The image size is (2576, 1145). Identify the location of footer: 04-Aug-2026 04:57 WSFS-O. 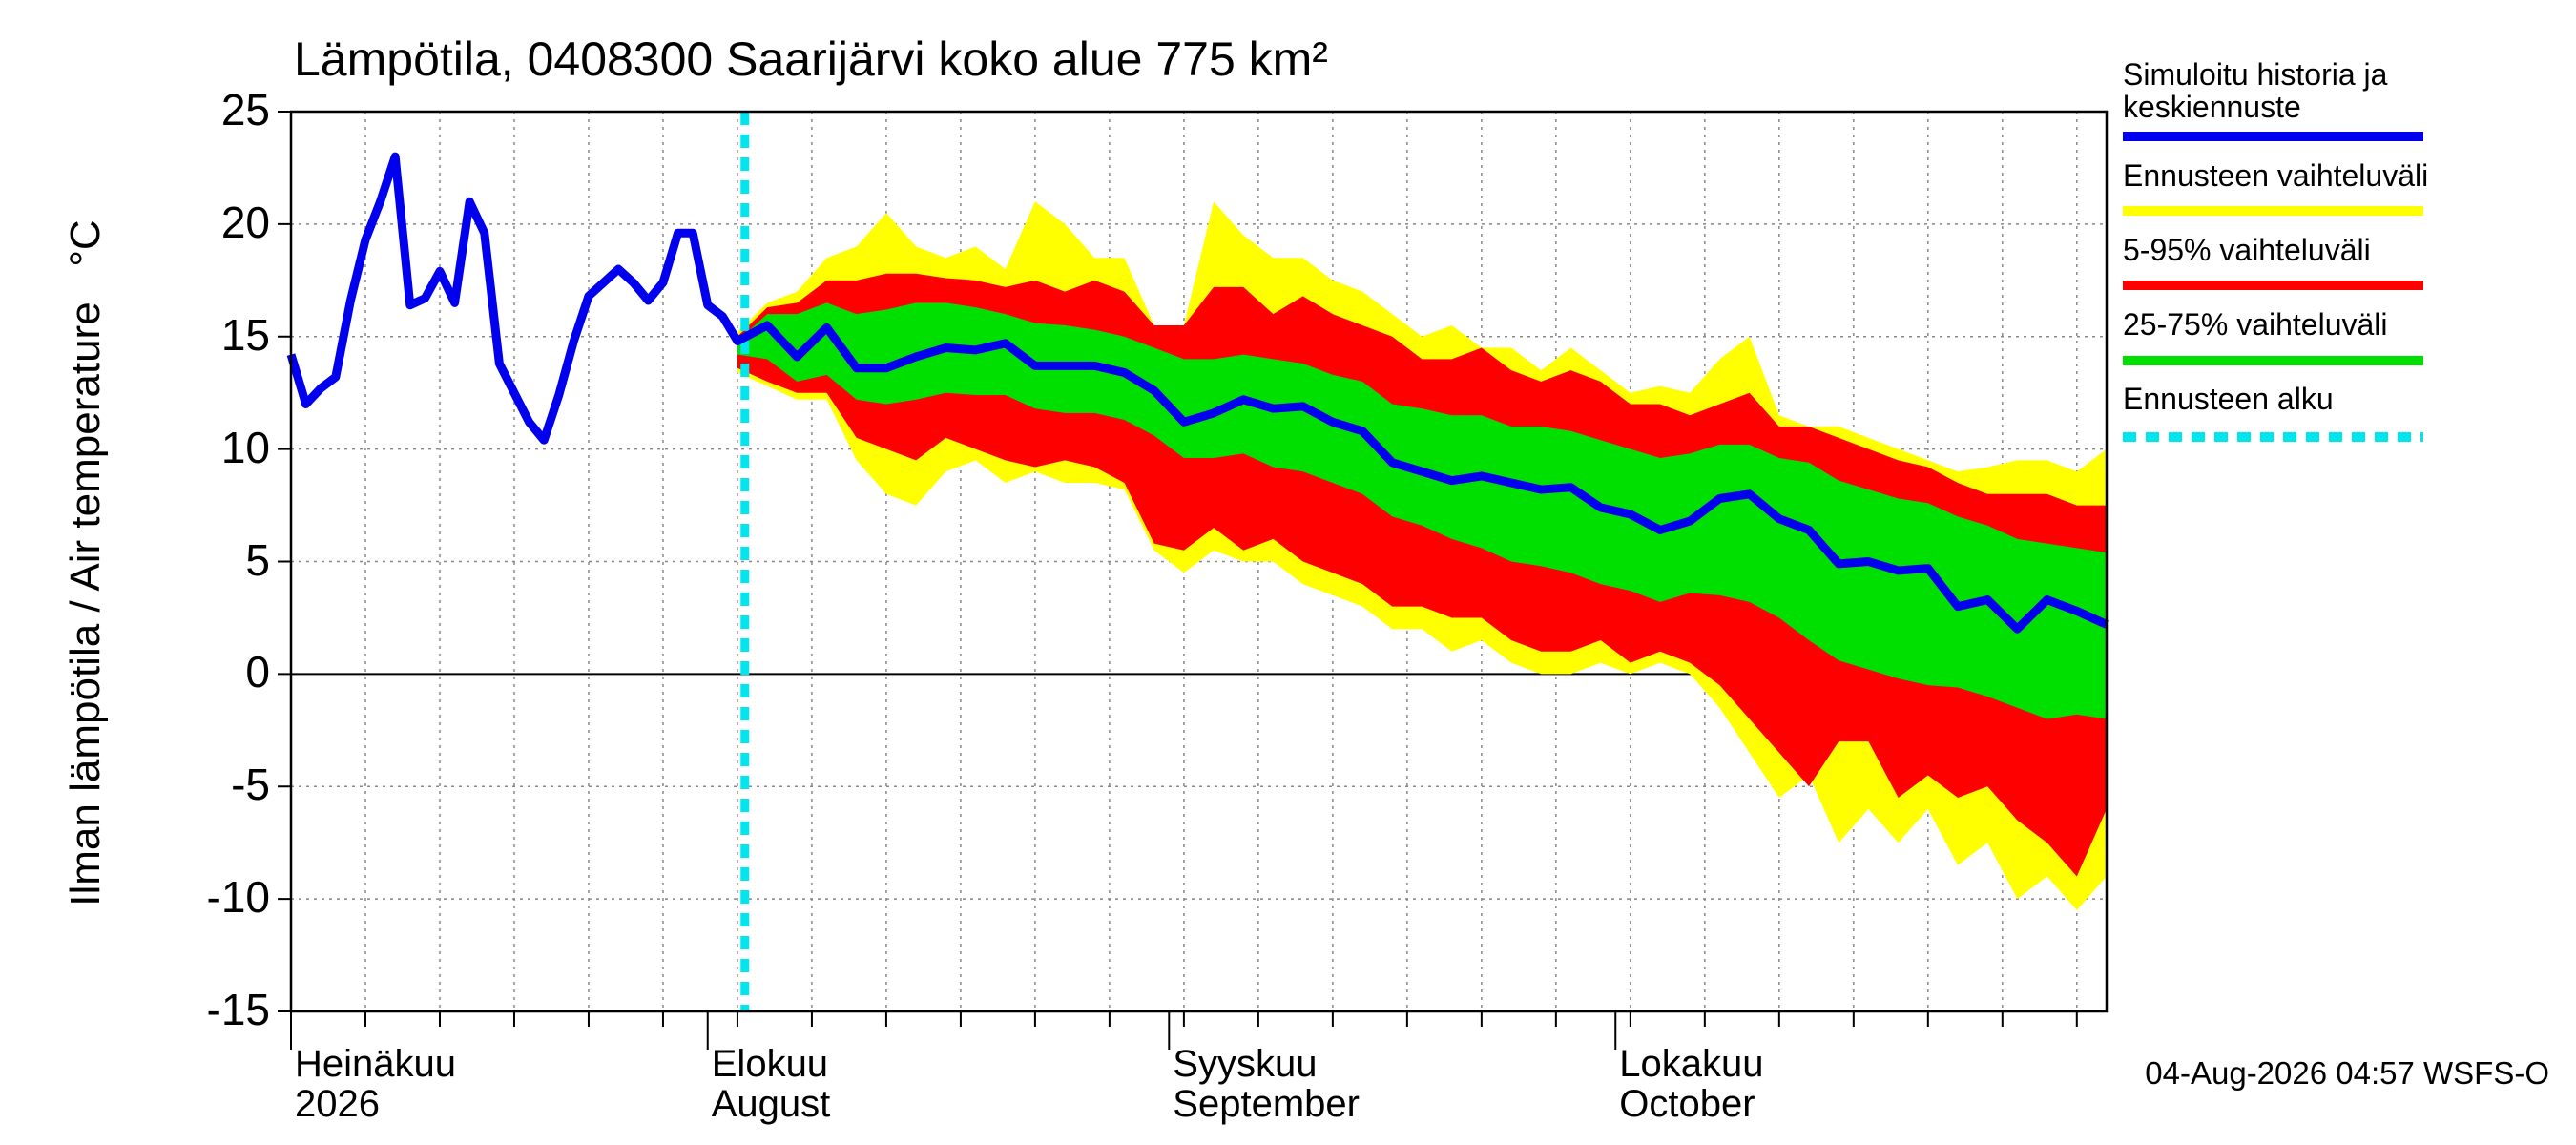
(2347, 1073).